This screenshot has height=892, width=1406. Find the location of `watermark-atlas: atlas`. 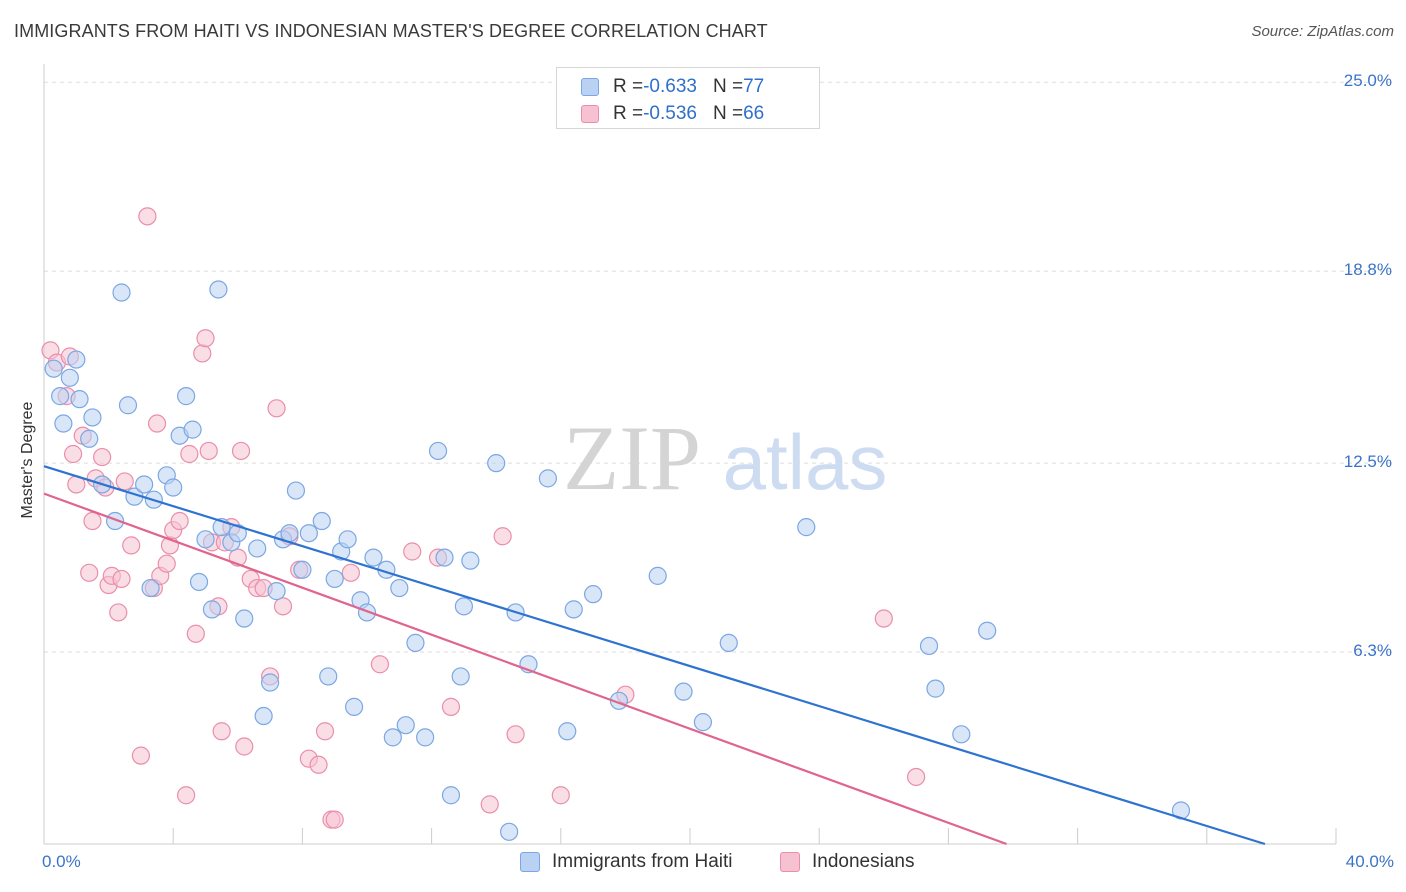

watermark-atlas: atlas is located at coordinates (805, 462).